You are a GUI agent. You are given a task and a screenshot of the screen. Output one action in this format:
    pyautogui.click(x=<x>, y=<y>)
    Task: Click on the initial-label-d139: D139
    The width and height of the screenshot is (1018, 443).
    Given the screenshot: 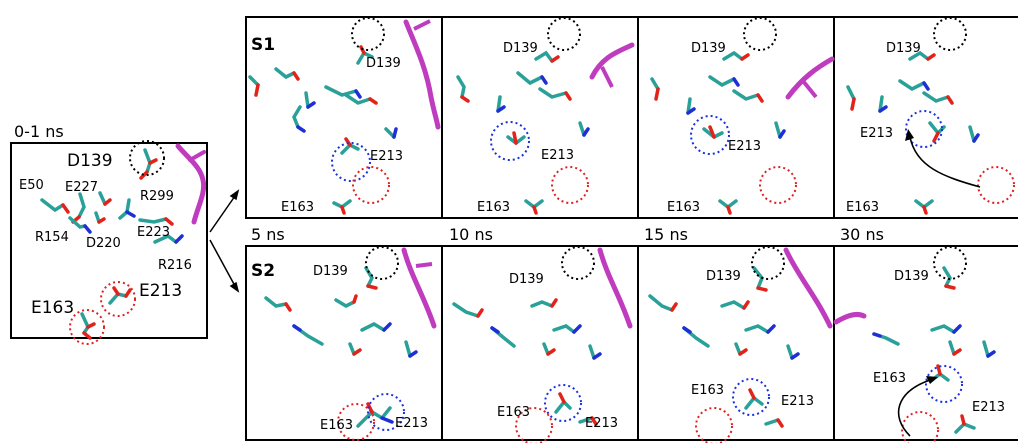 What is the action you would take?
    pyautogui.click(x=90, y=161)
    